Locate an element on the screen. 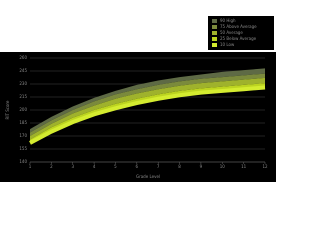  y-tick-label: 260 is located at coordinates (23, 57).